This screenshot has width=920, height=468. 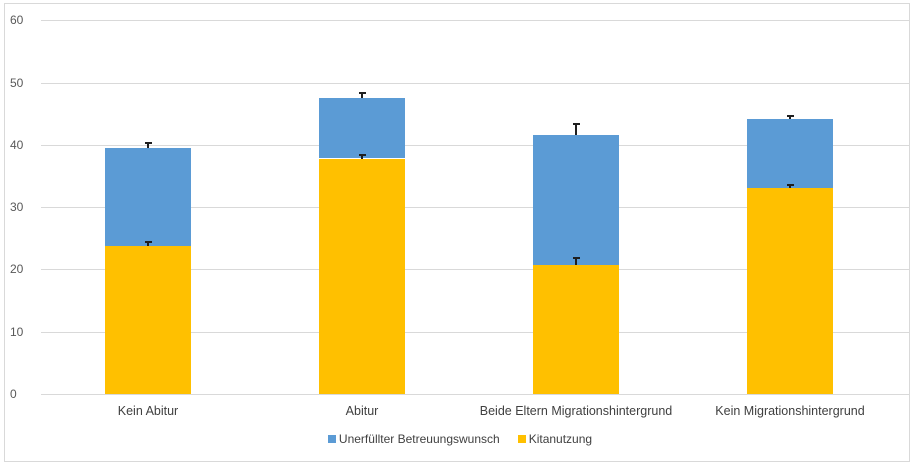 What do you see at coordinates (790, 411) in the screenshot?
I see `x-category-label: Kein Migrationshintergrund` at bounding box center [790, 411].